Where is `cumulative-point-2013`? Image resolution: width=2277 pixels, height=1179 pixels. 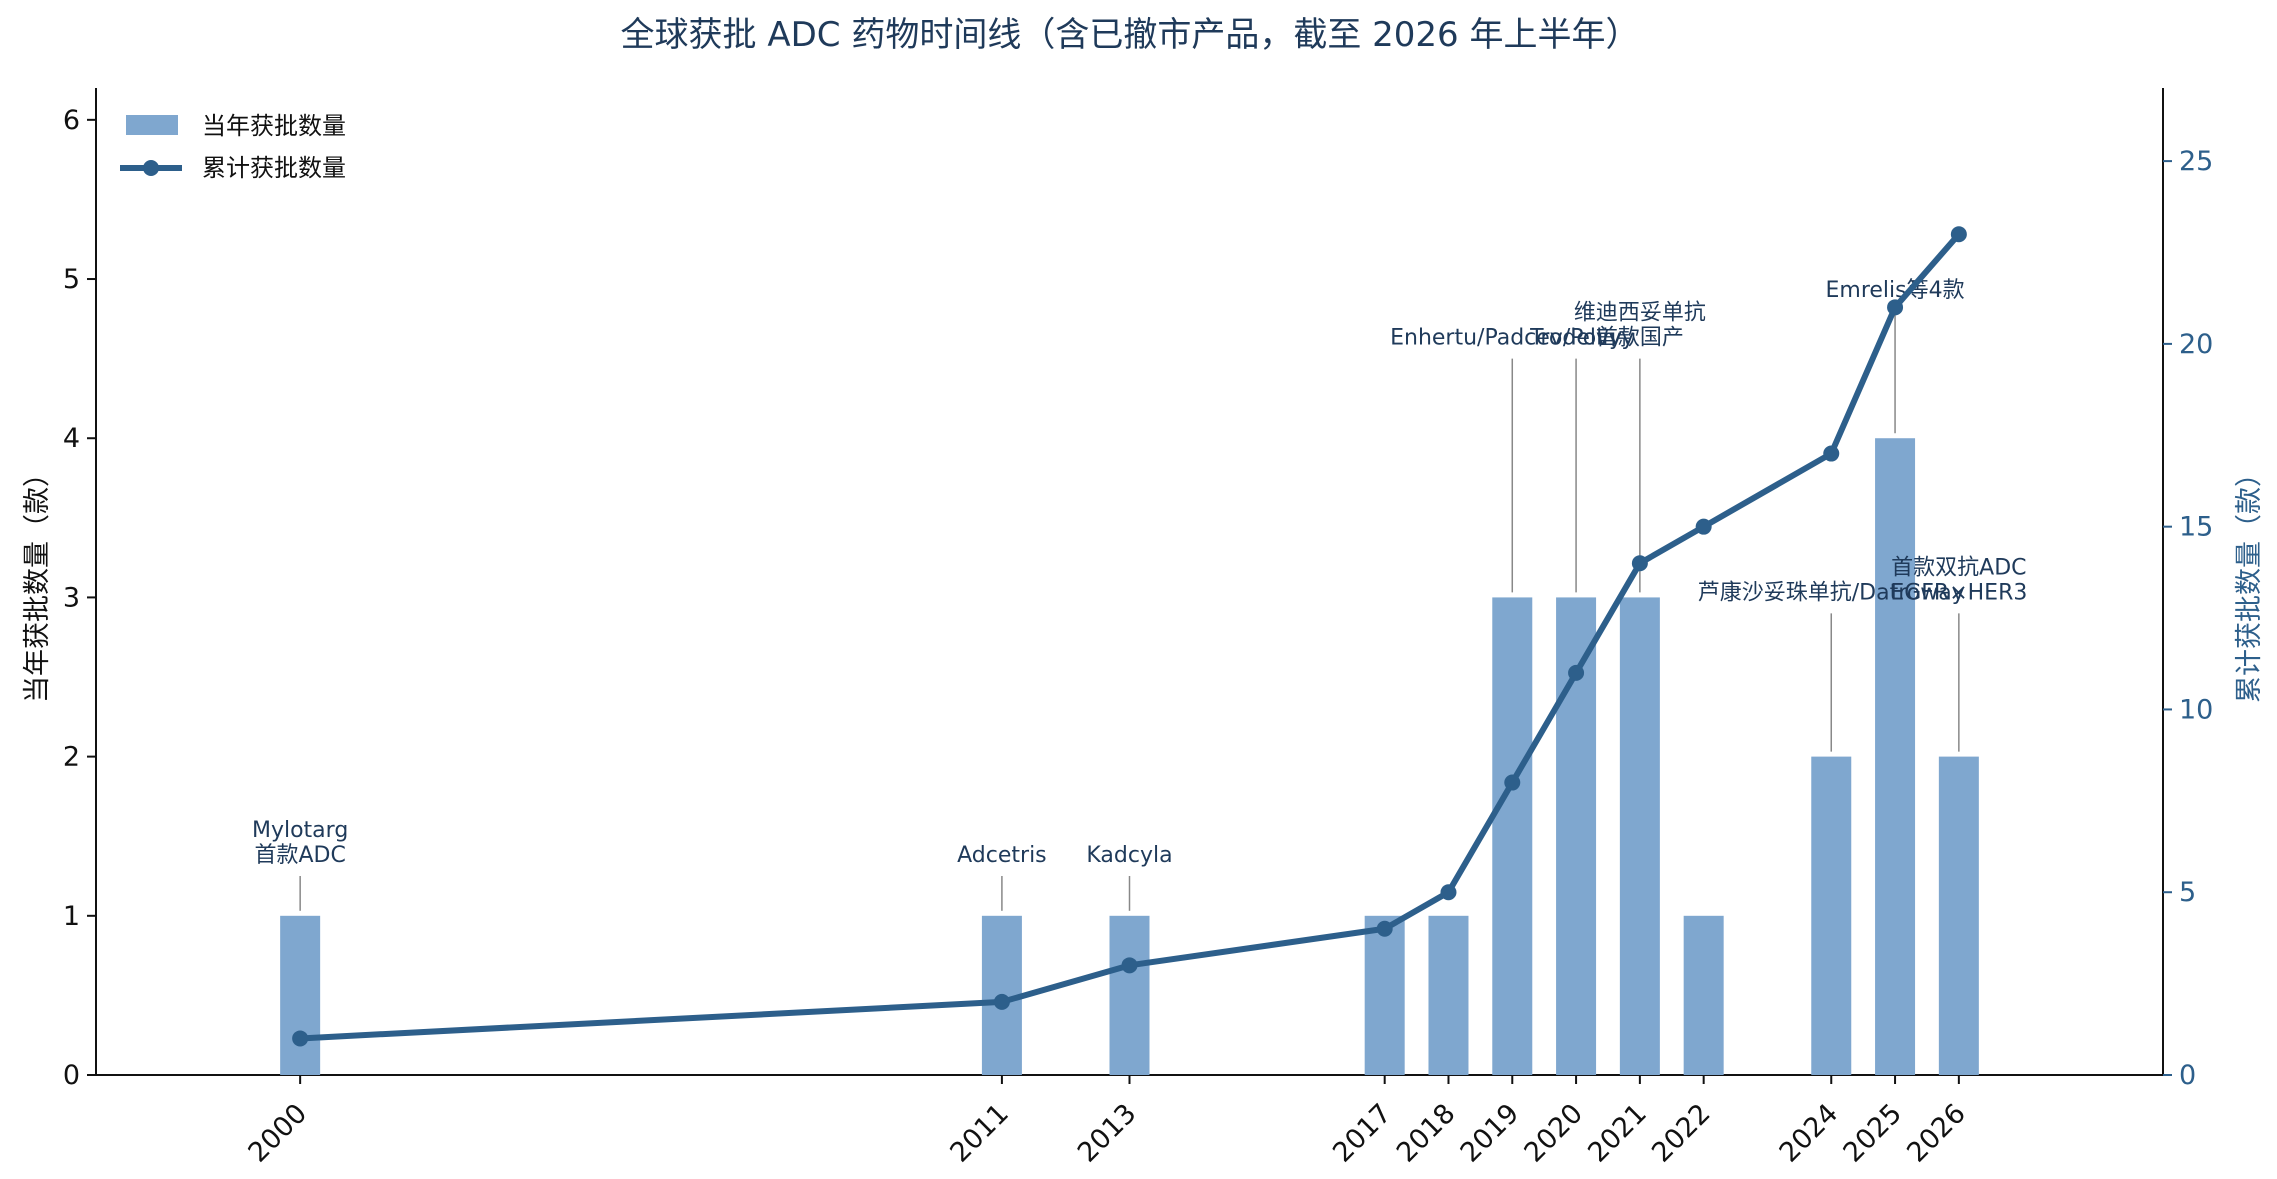
cumulative-point-2013 is located at coordinates (1129, 965).